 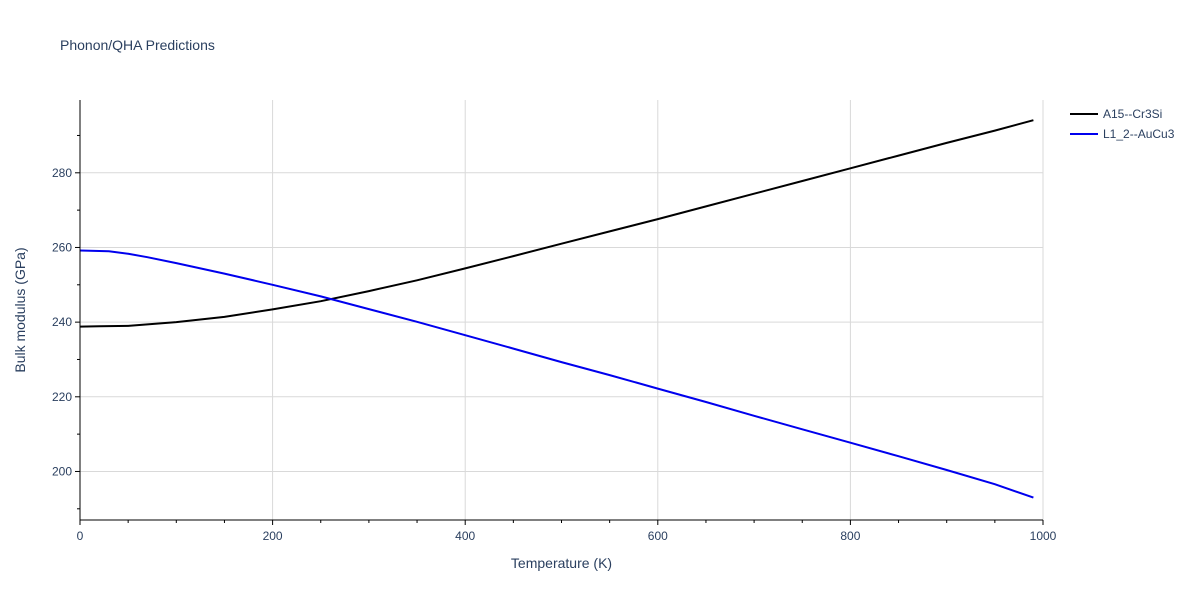 I want to click on y-tick-label: 220, so click(x=62, y=397).